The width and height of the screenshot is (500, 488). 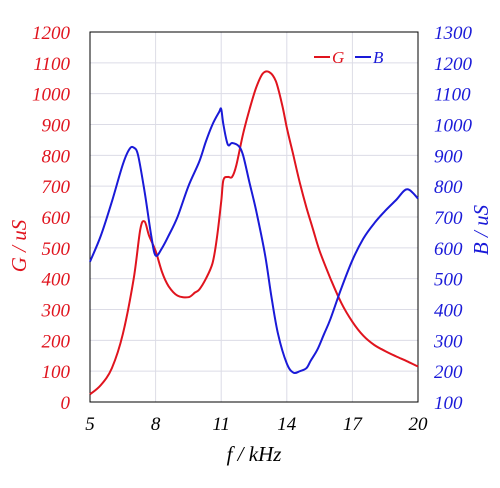 I want to click on legend-label-b: B, so click(x=378, y=57).